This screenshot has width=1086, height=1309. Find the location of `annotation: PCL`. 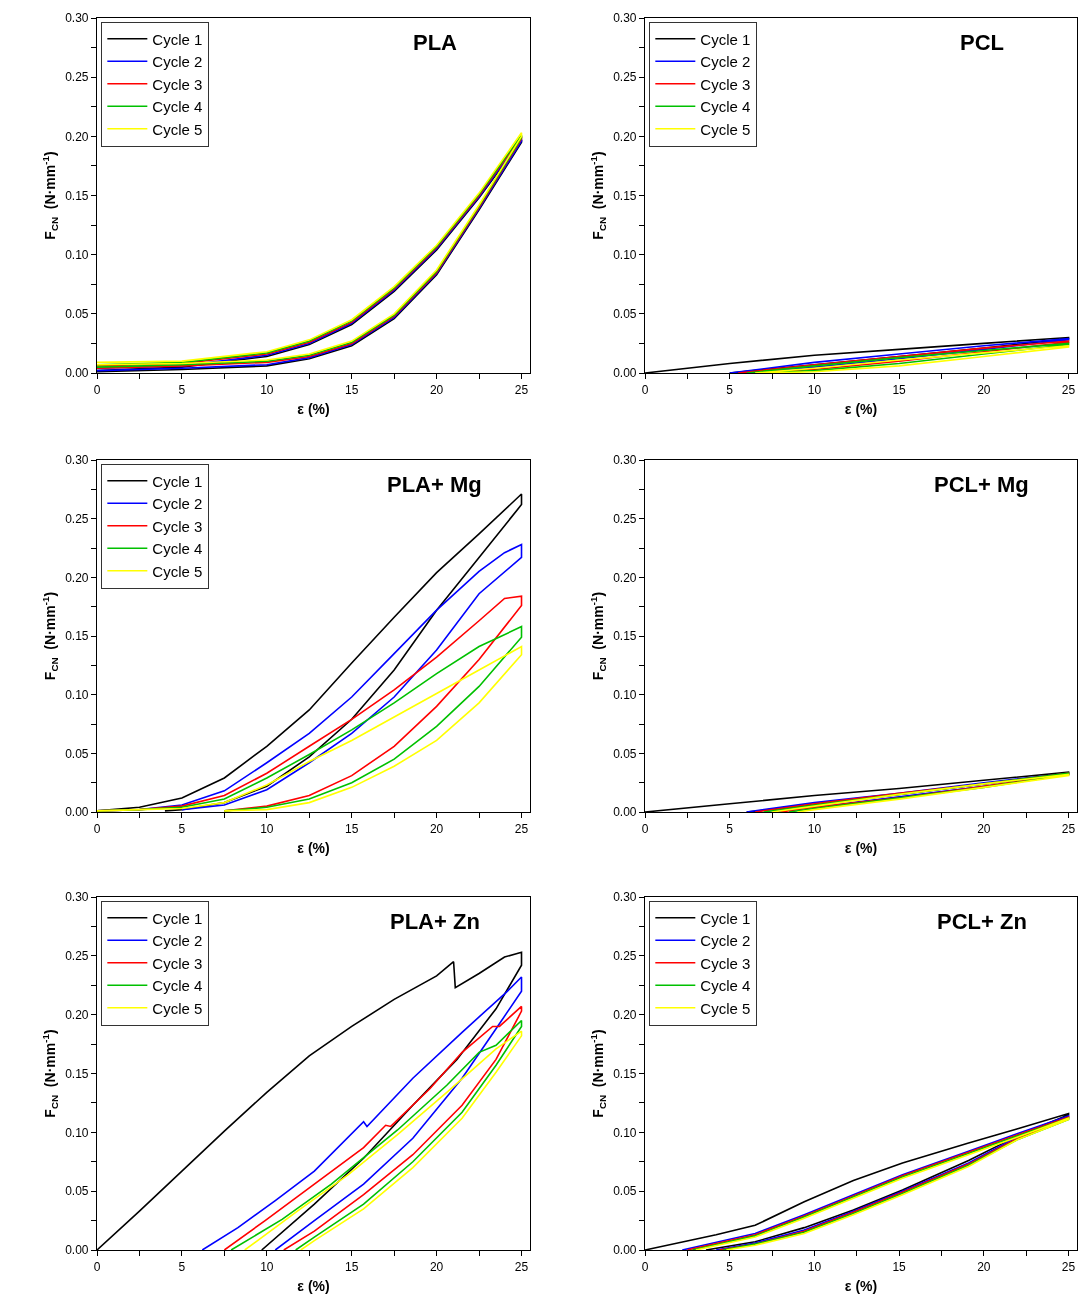

annotation: PCL is located at coordinates (982, 42).